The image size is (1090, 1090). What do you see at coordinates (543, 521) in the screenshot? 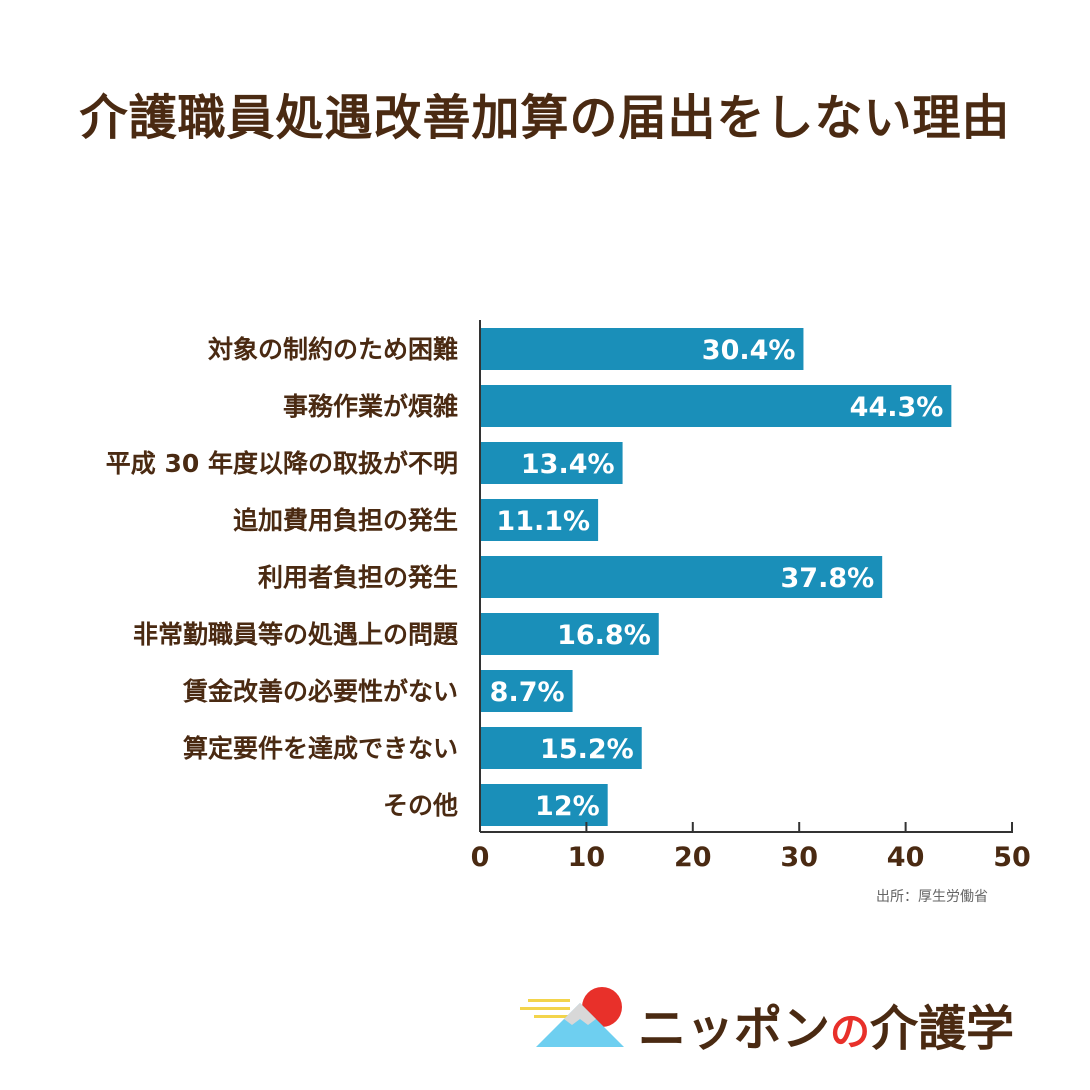
I see `value-label-3: 11.1%` at bounding box center [543, 521].